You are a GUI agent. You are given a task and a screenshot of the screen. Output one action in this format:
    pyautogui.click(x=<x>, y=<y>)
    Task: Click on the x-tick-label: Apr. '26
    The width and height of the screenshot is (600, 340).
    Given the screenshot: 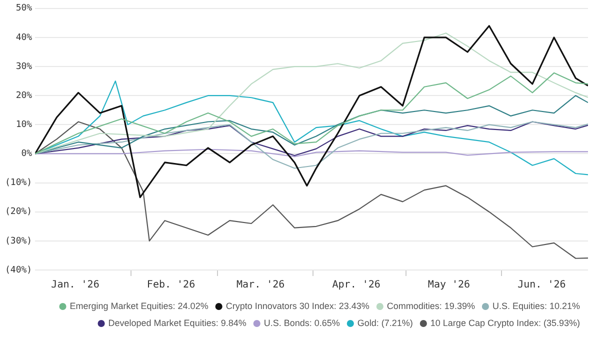 What is the action you would take?
    pyautogui.click(x=356, y=285)
    